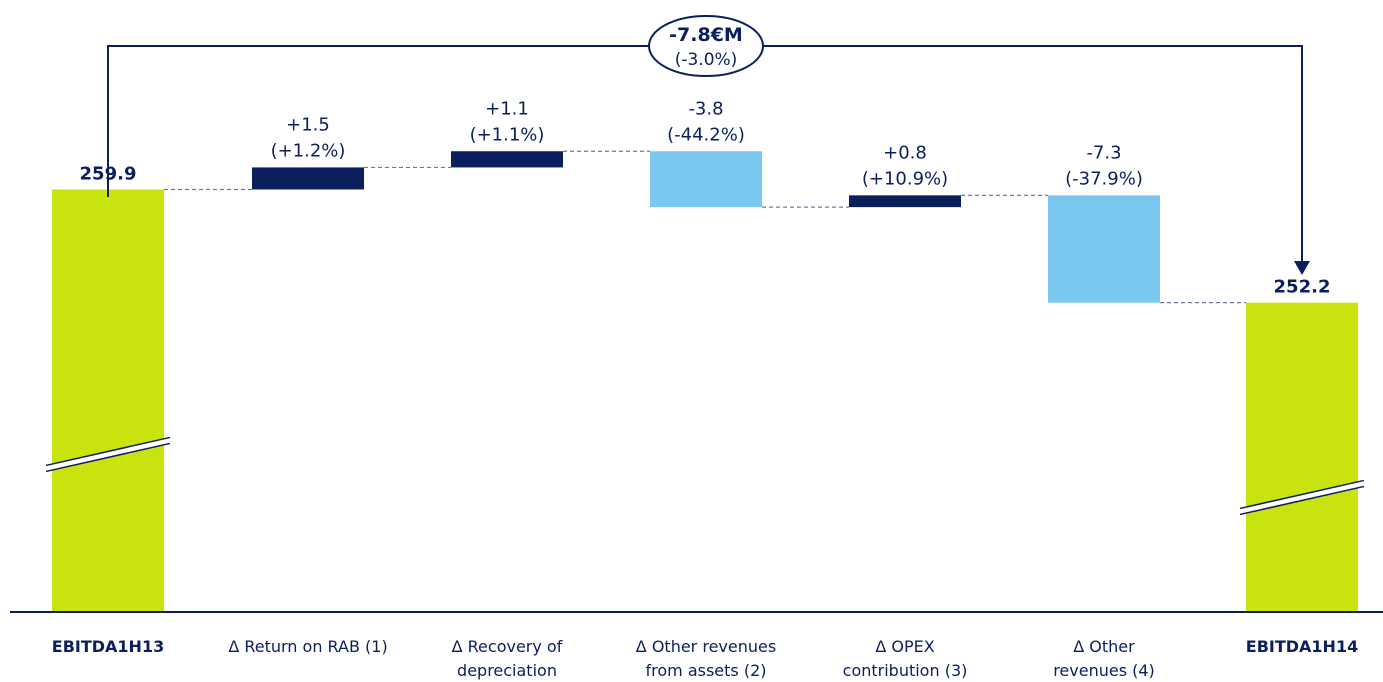 The width and height of the screenshot is (1383, 682). Describe the element at coordinates (308, 150) in the screenshot. I see `delta-percent-label: (+1.2%)` at that location.